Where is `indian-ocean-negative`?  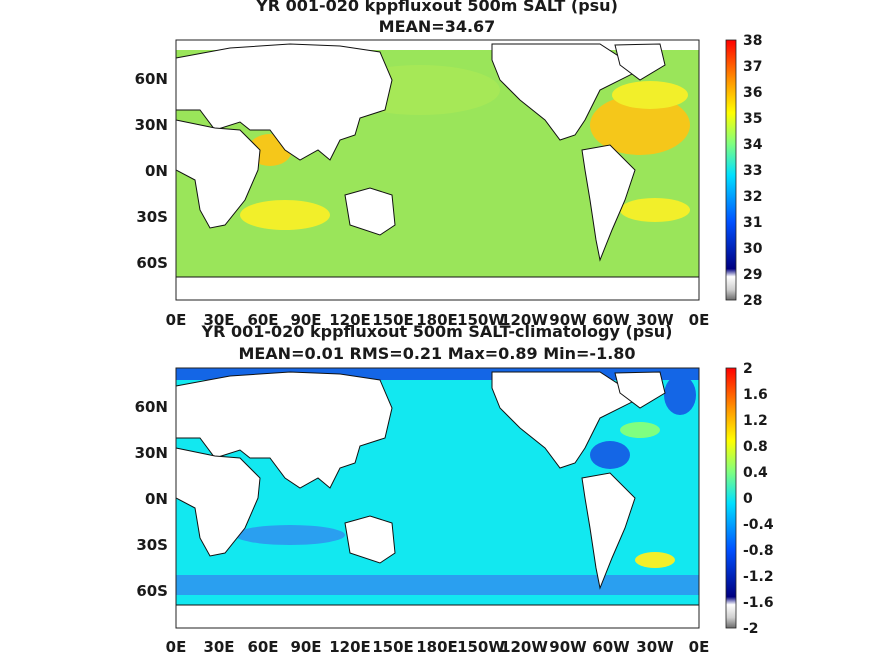 indian-ocean-negative is located at coordinates (290, 535).